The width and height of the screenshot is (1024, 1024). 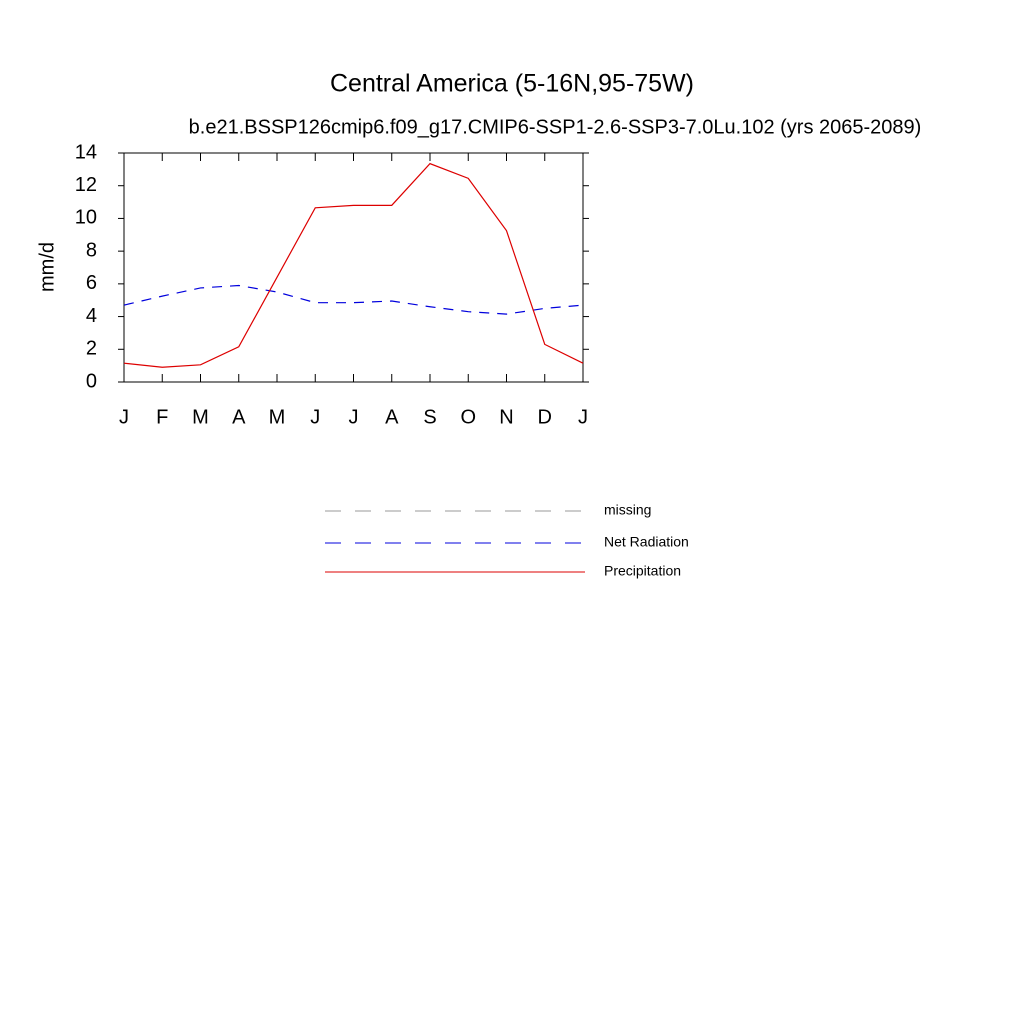 I want to click on y-tick-label: 10, so click(x=86, y=218).